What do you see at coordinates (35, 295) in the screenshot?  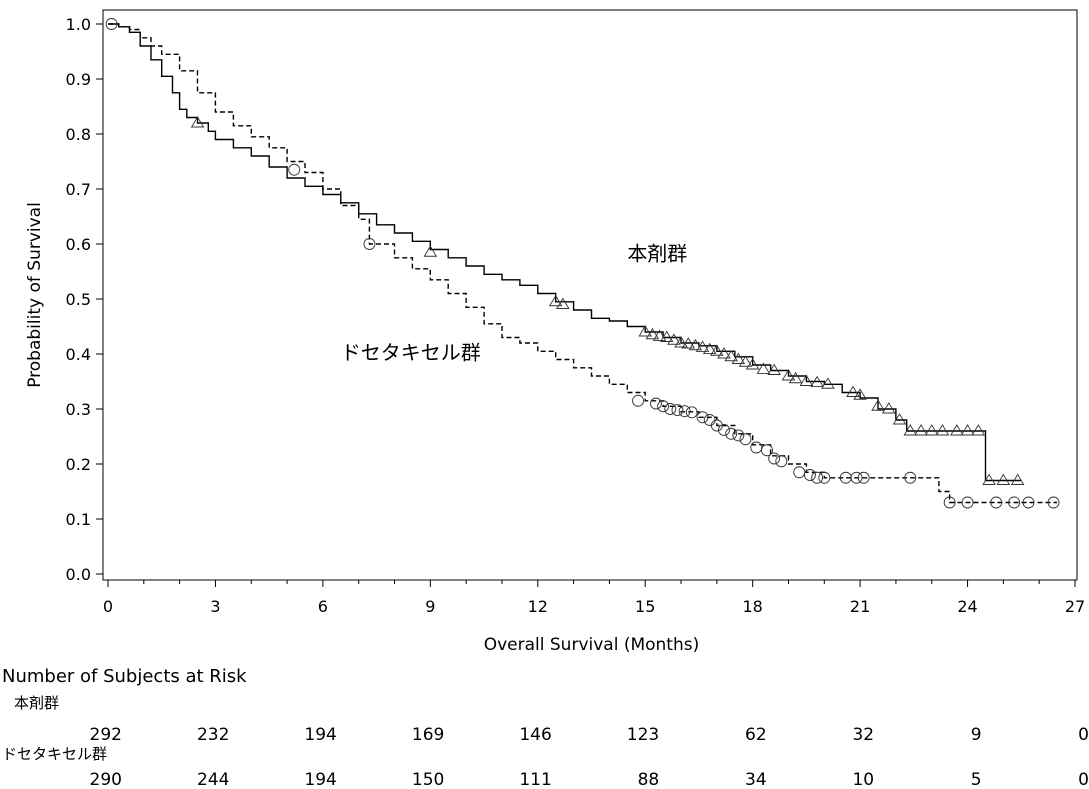 I see `y-axis-title: Probability of Survival` at bounding box center [35, 295].